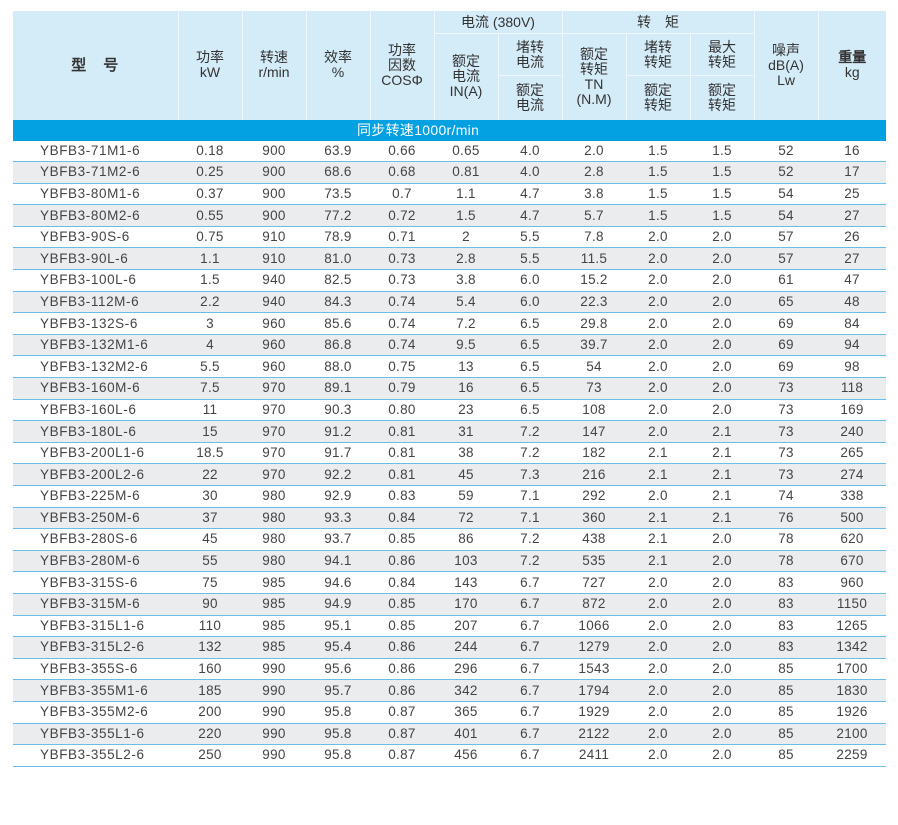 This screenshot has height=825, width=898. I want to click on cell-locked-current-ratio: 6.5, so click(530, 410).